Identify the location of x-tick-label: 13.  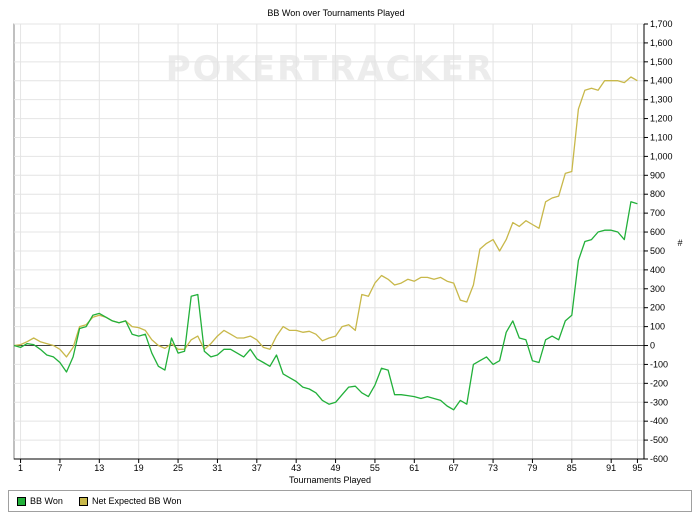
(99, 468).